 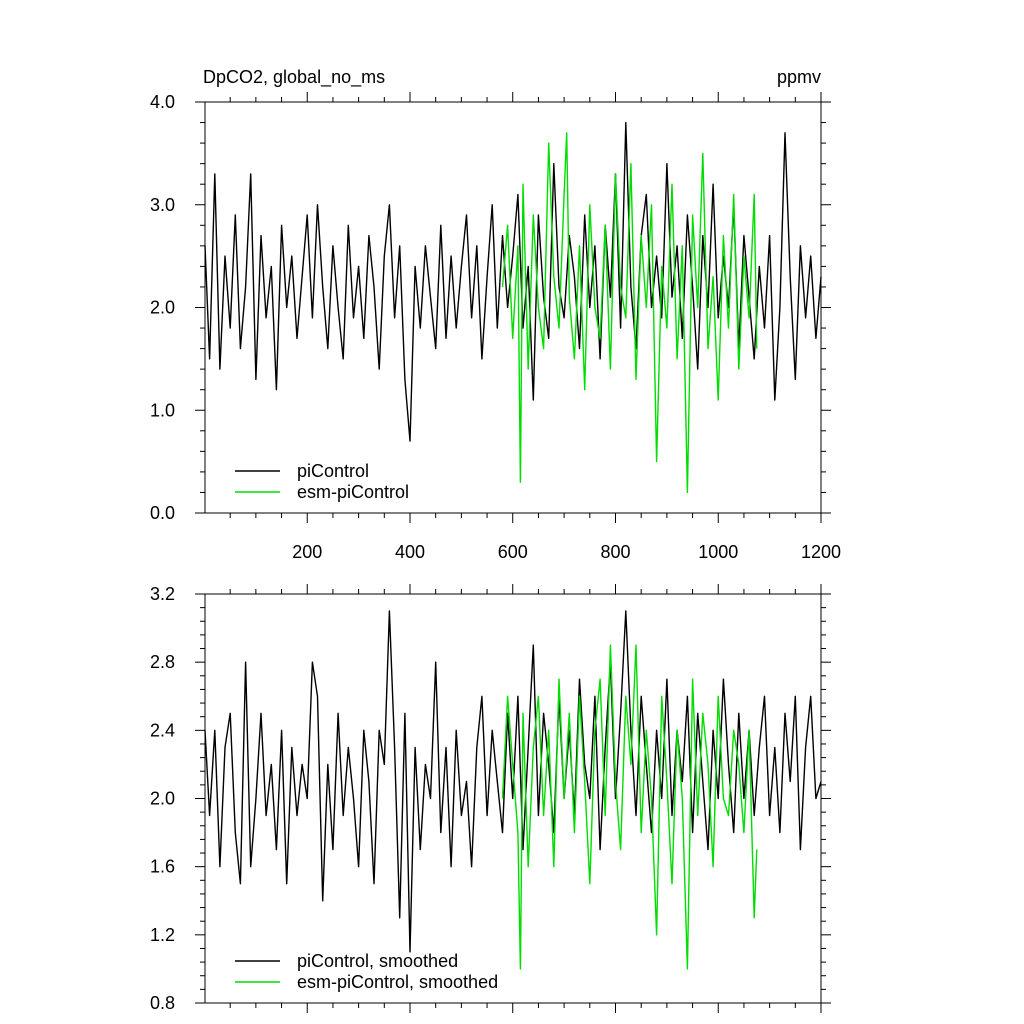 I want to click on y-tick-label: 0.0, so click(x=162, y=513).